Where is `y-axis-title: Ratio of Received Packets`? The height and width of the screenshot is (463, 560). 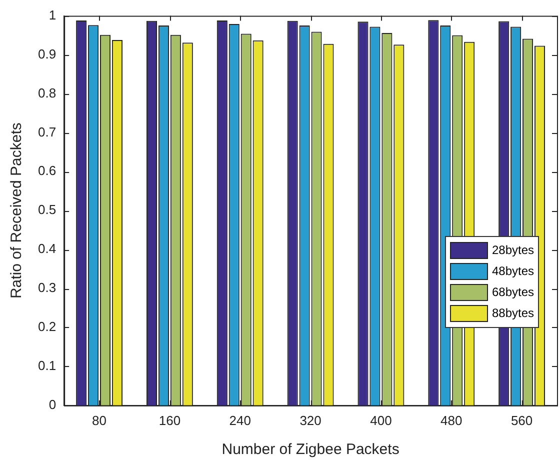 y-axis-title: Ratio of Received Packets is located at coordinates (17, 210).